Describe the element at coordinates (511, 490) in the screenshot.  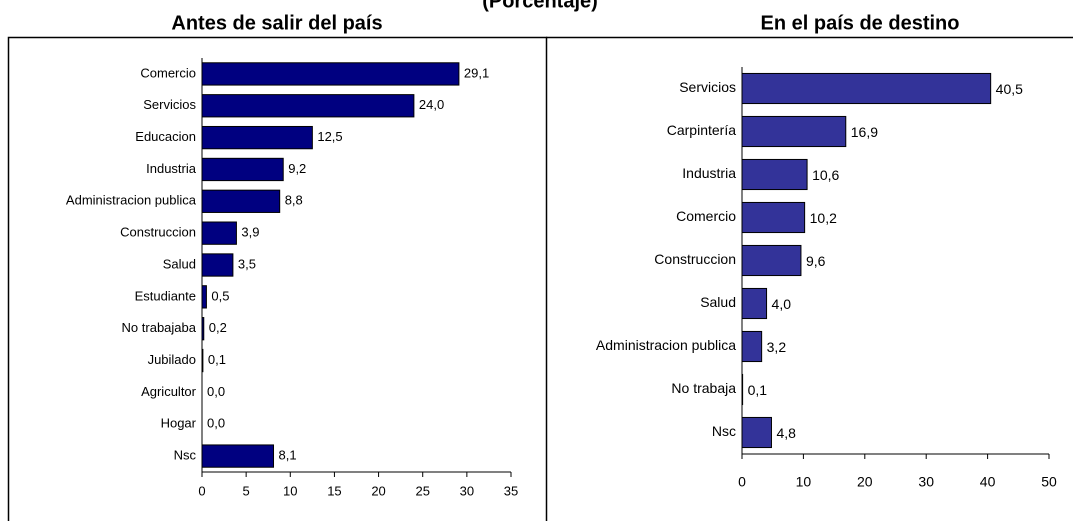
I see `x-tick-label: 35` at that location.